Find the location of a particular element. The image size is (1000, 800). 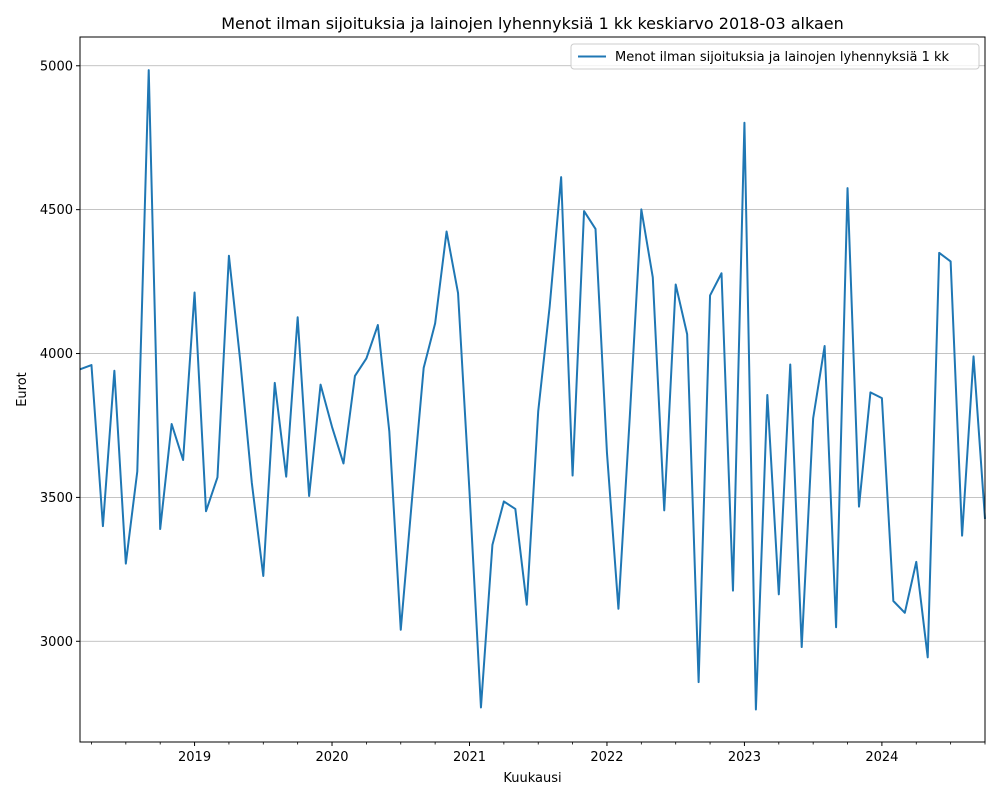

y-tick-label: 4000 is located at coordinates (56, 354).